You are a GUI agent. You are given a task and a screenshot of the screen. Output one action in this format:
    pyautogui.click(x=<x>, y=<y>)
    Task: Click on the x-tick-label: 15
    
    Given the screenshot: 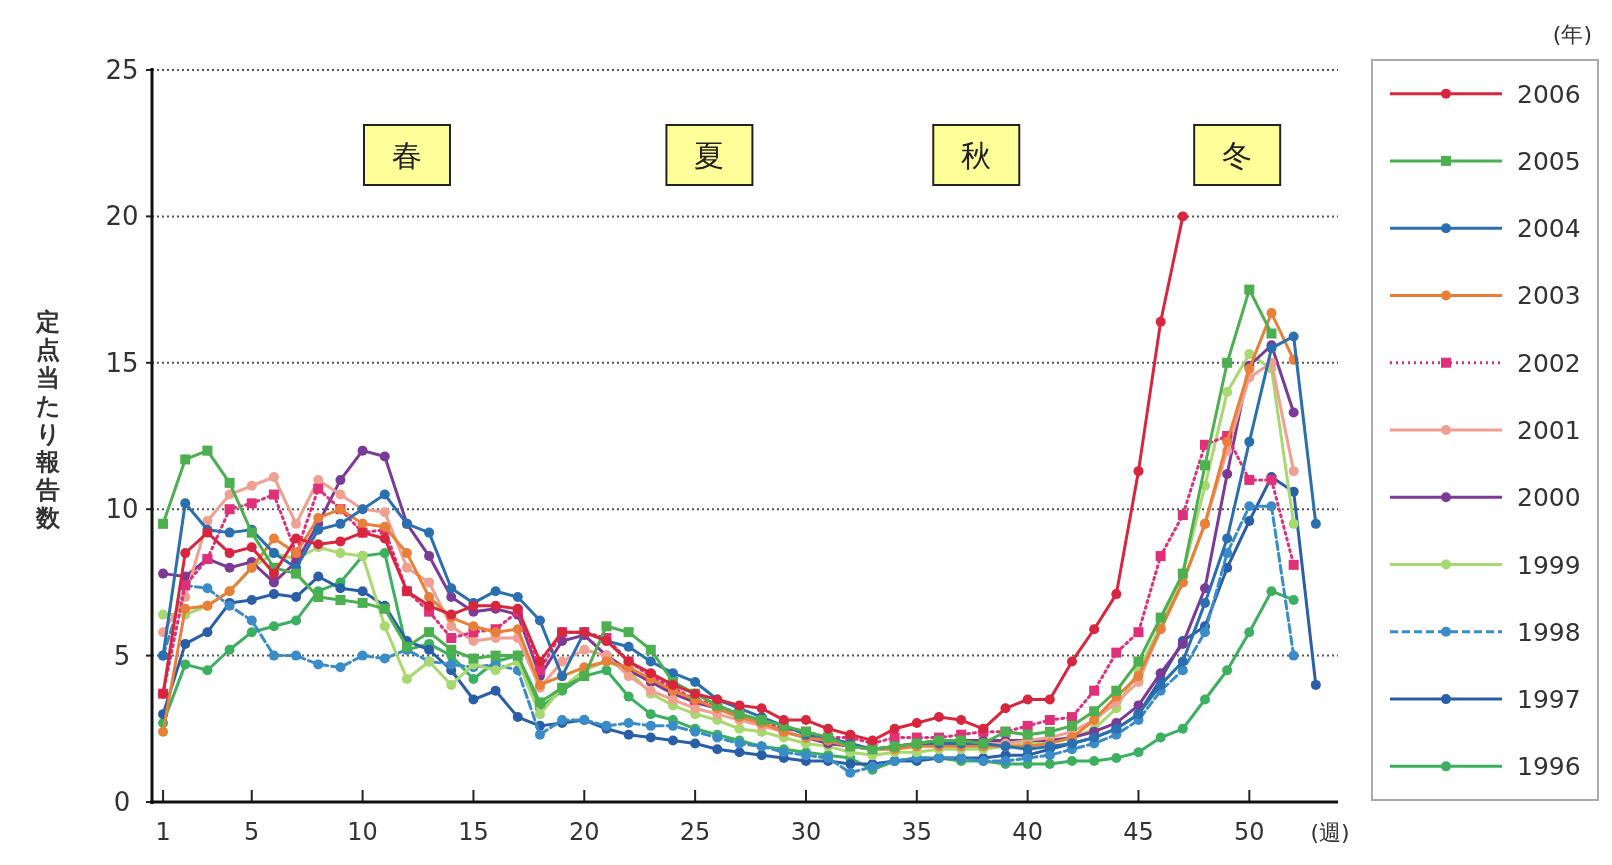 What is the action you would take?
    pyautogui.click(x=473, y=832)
    